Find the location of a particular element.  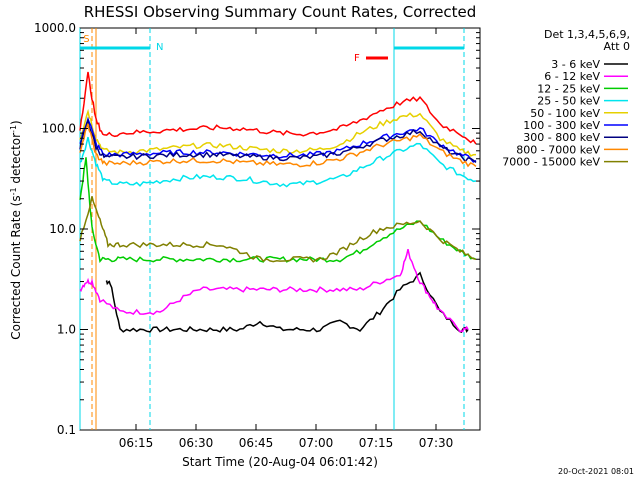

x-axis-label: Start Time (20-Aug-04 06:01:42) is located at coordinates (280, 462).